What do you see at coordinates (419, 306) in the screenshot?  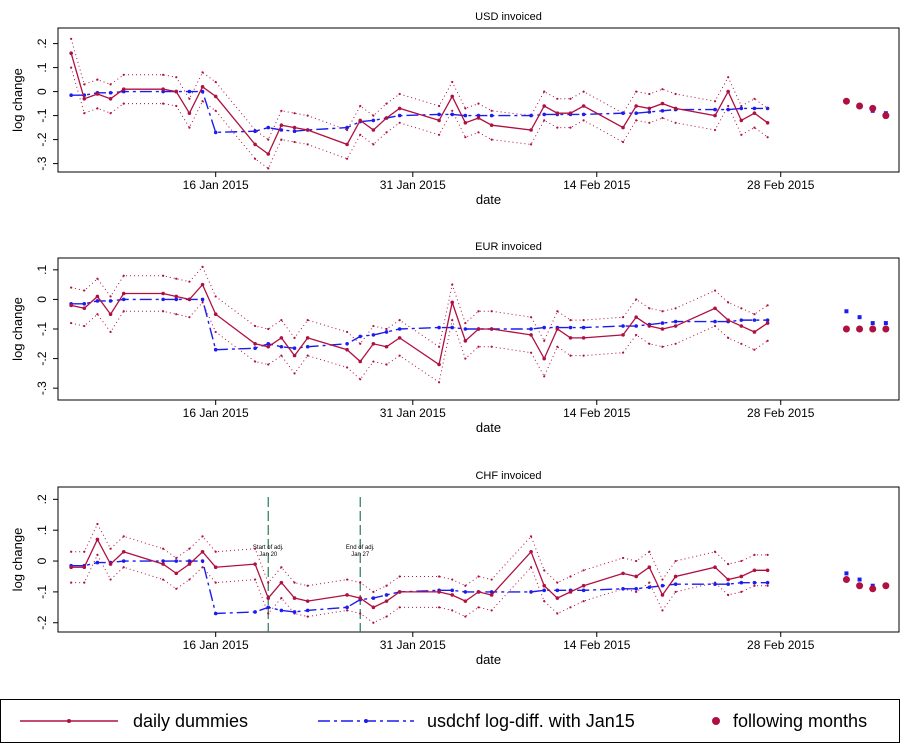 I see `confidence-bound` at bounding box center [419, 306].